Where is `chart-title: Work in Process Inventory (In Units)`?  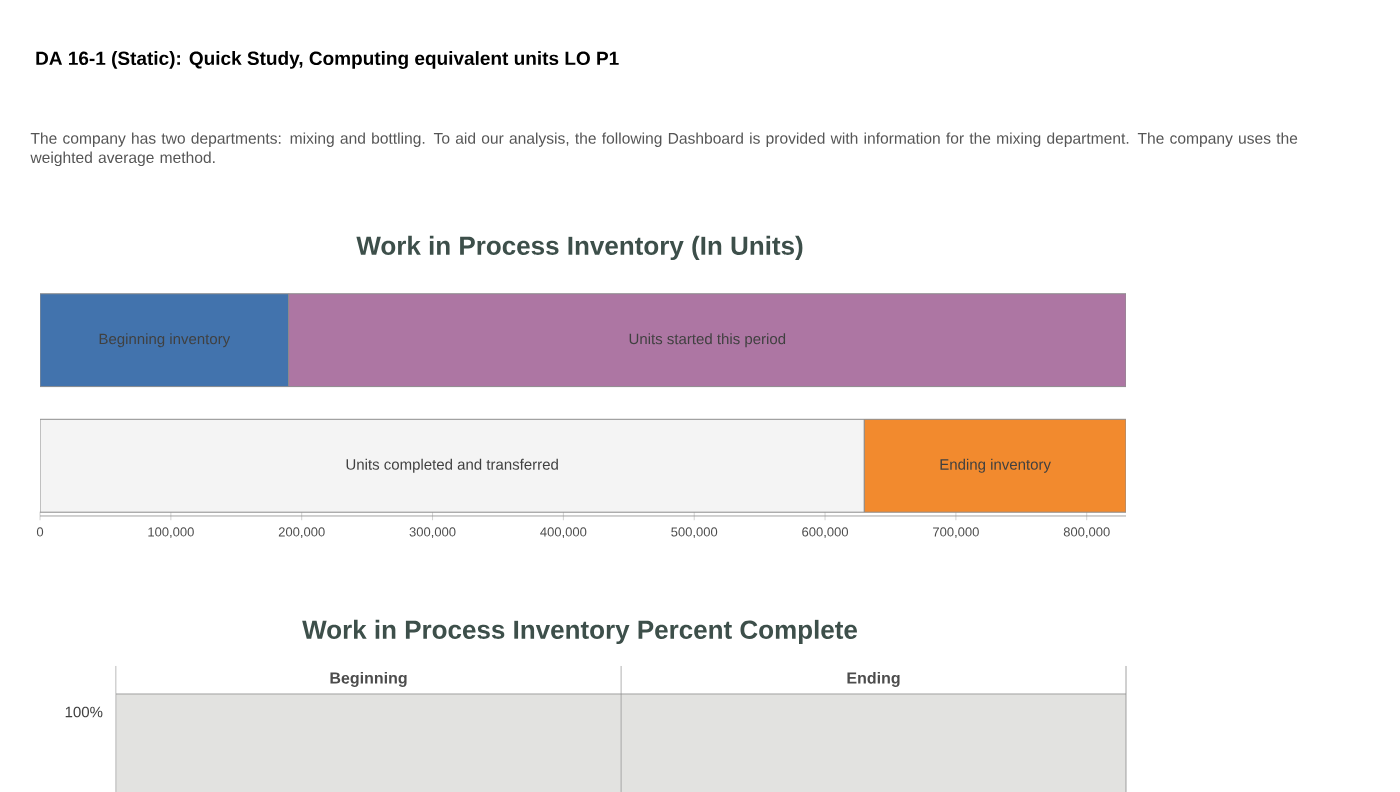
chart-title: Work in Process Inventory (In Units) is located at coordinates (579, 247).